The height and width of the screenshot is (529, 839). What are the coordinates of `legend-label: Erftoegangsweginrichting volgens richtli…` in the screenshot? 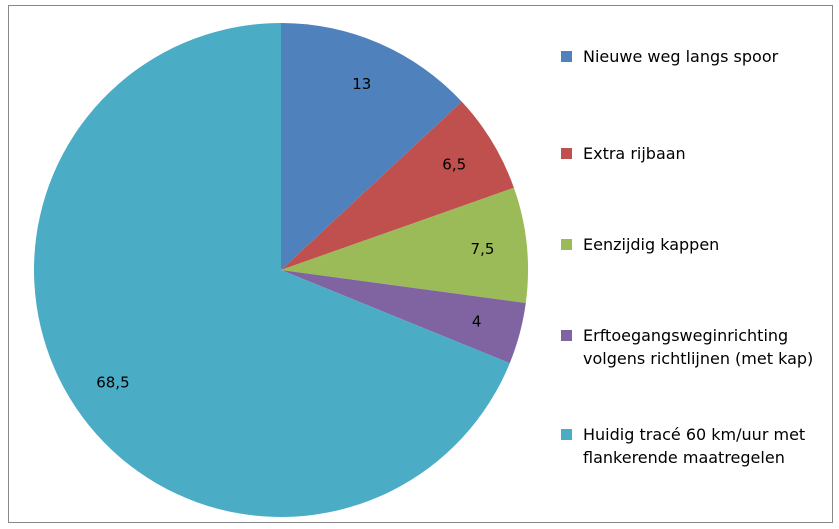 It's located at (698, 347).